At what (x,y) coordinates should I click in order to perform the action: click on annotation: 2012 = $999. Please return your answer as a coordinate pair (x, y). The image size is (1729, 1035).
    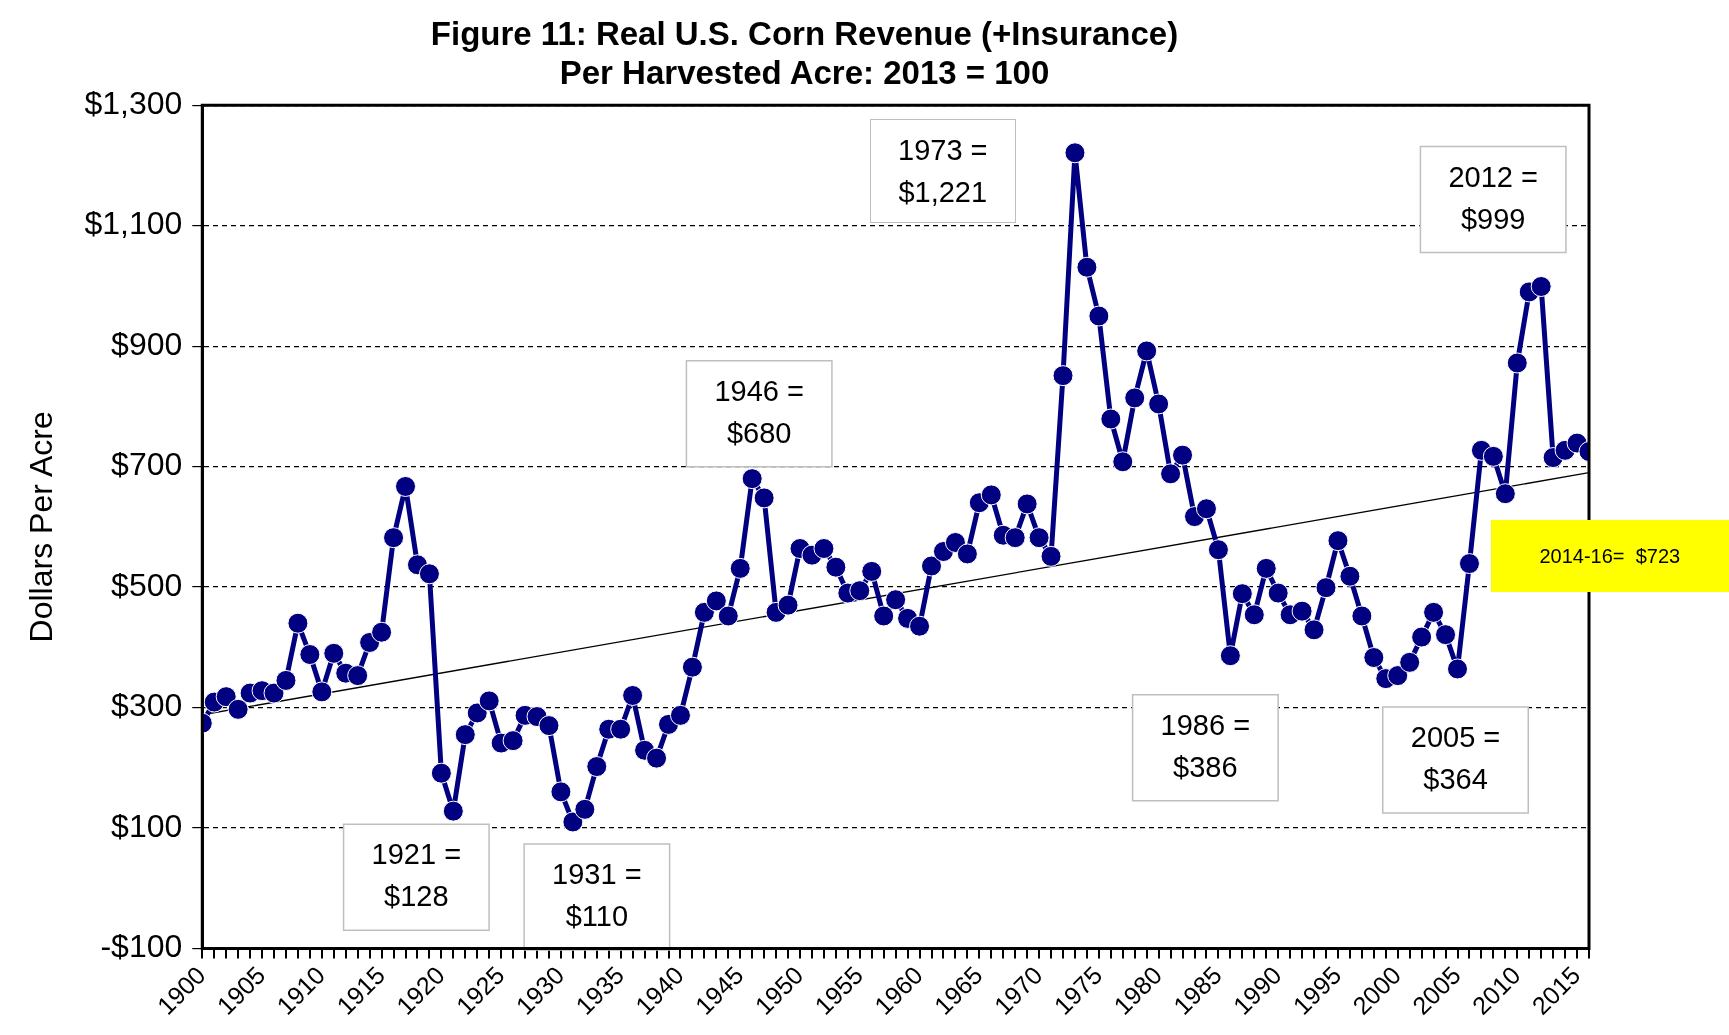
    Looking at the image, I should click on (1493, 197).